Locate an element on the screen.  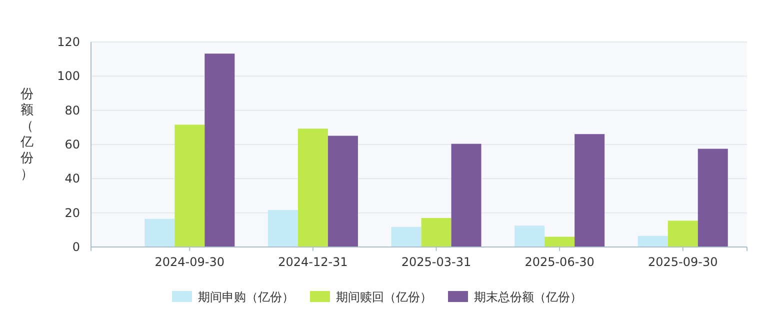
legend-label: 期末总份额（亿份） is located at coordinates (528, 297).